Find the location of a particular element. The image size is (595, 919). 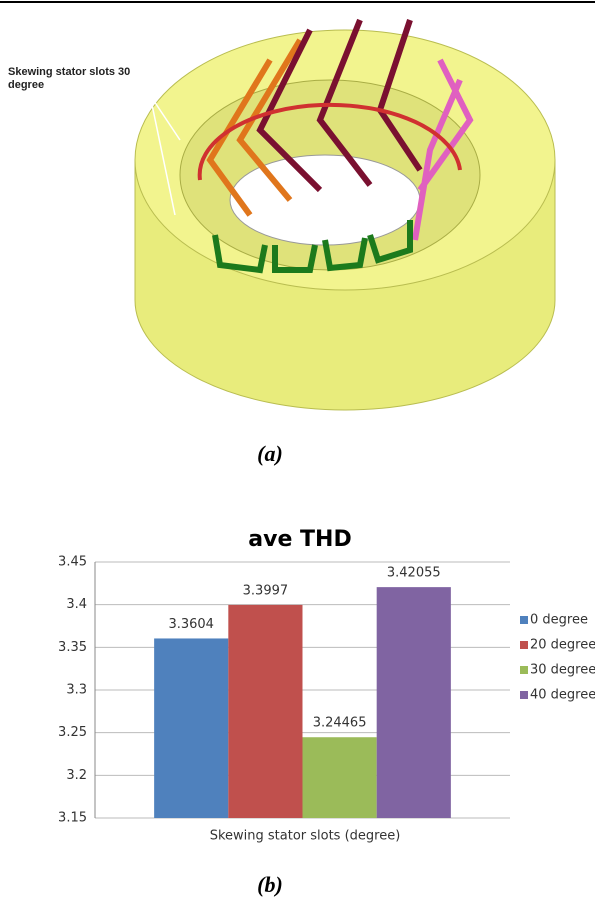

y-tick-label: 3.45 is located at coordinates (72, 562).